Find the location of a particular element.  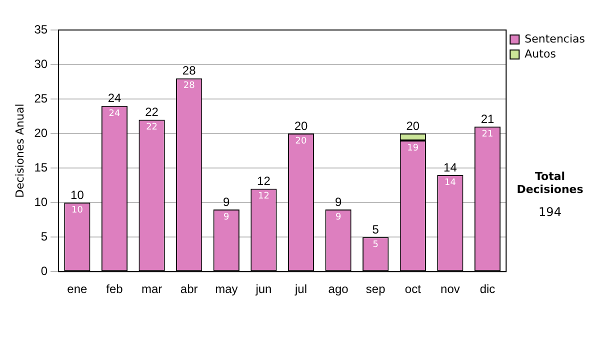

legend-label: Sentencias is located at coordinates (555, 39).